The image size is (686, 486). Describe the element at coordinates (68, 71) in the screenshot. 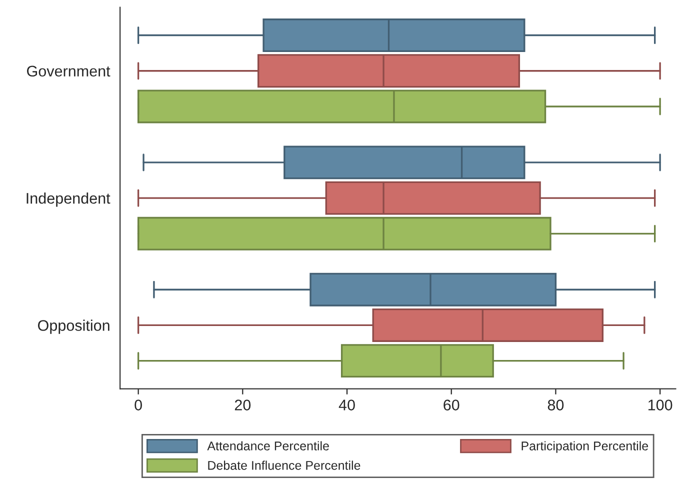

I see `y-tick-label: Government` at that location.